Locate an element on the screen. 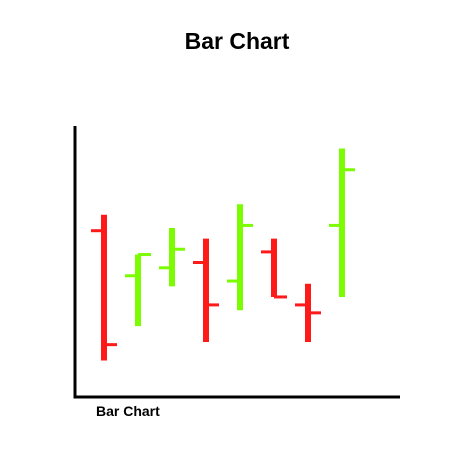 The width and height of the screenshot is (474, 461). chart-title: Bar Chart is located at coordinates (237, 41).